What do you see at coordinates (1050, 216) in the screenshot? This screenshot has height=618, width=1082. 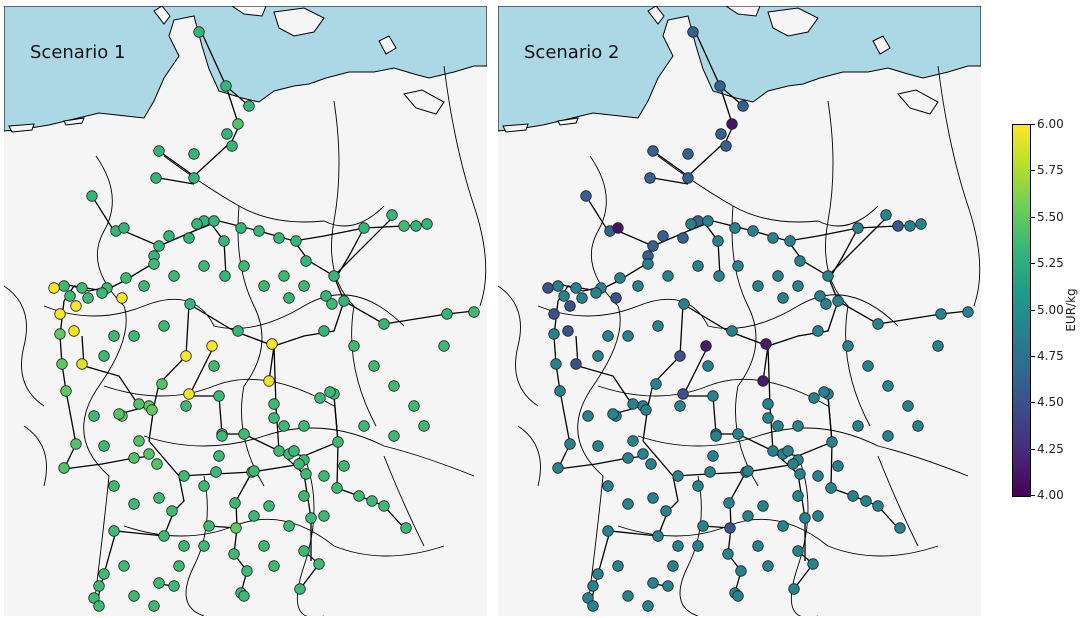 I see `colorbar-tick-label: 5.50` at bounding box center [1050, 216].